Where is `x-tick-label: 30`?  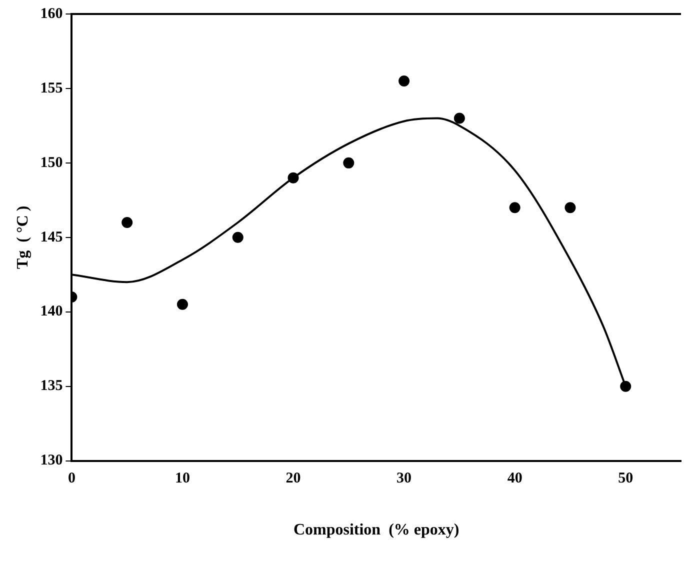 x-tick-label: 30 is located at coordinates (404, 478).